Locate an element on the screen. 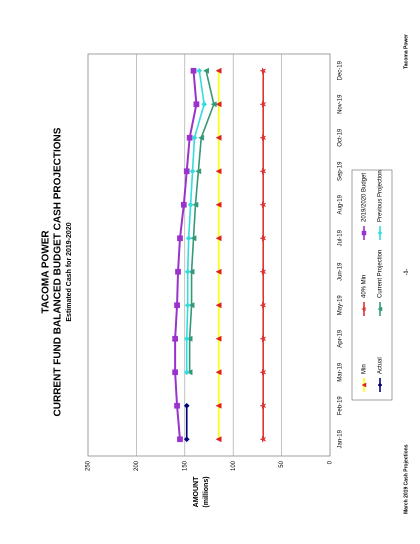 The height and width of the screenshot is (544, 420). legend-entry: Actual is located at coordinates (381, 374).